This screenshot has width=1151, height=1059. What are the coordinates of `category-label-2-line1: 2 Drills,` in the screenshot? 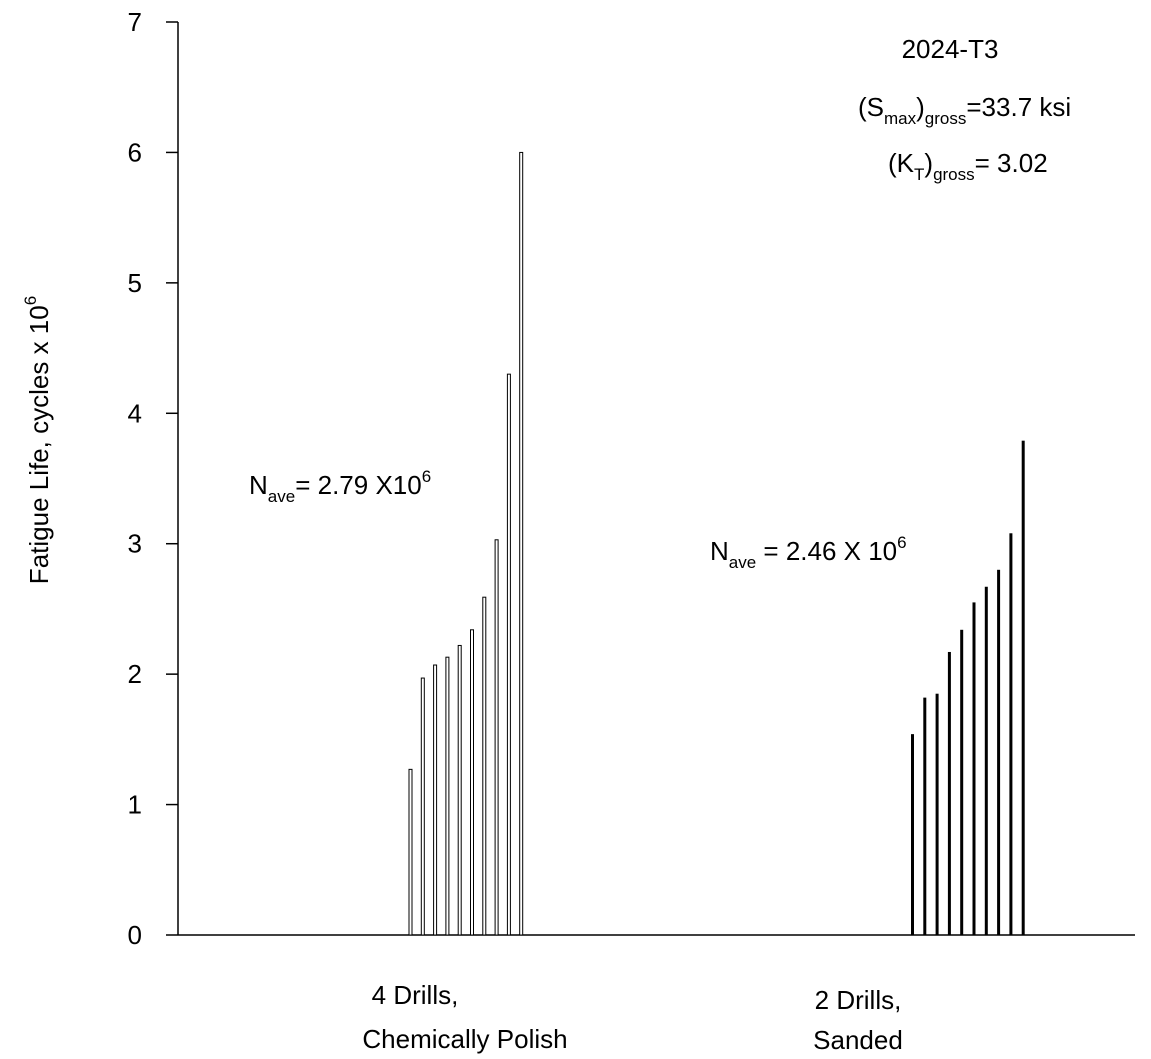 It's located at (858, 1000).